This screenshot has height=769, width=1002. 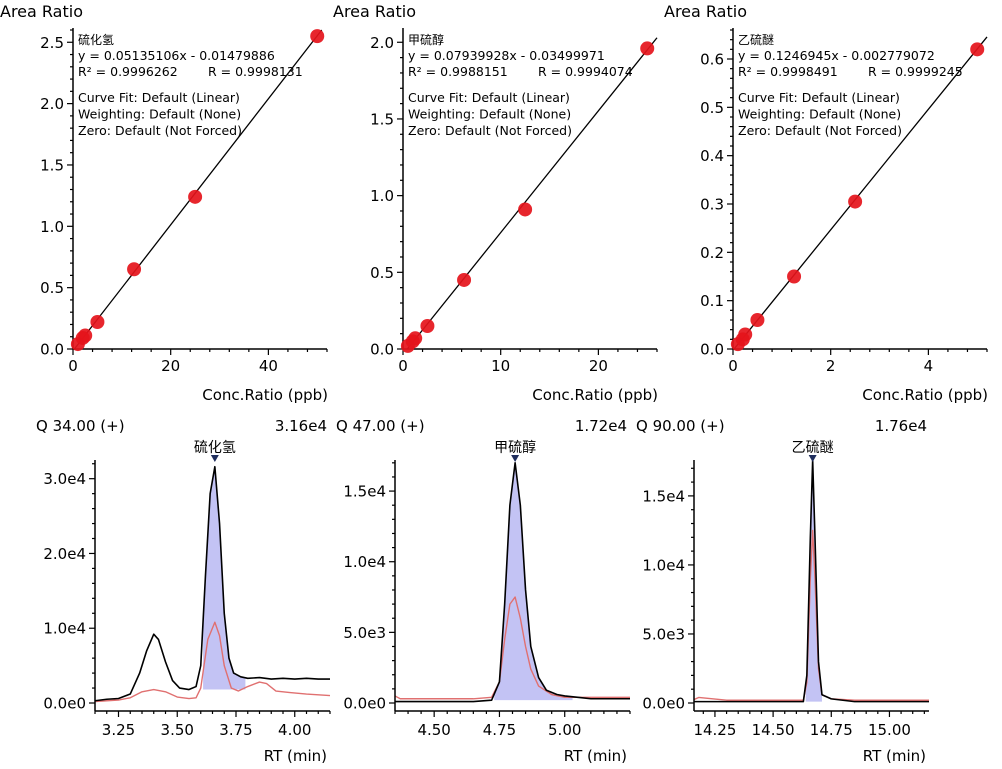 I want to click on r-value: R = 0.9999245, so click(x=915, y=71).